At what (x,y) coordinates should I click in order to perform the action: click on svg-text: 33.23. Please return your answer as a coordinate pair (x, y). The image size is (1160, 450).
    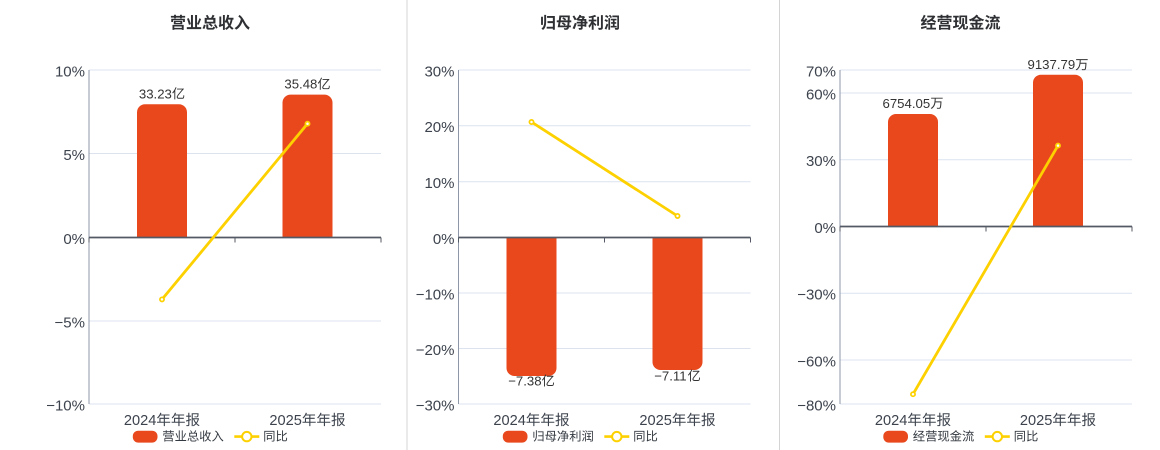
    Looking at the image, I should click on (155, 93).